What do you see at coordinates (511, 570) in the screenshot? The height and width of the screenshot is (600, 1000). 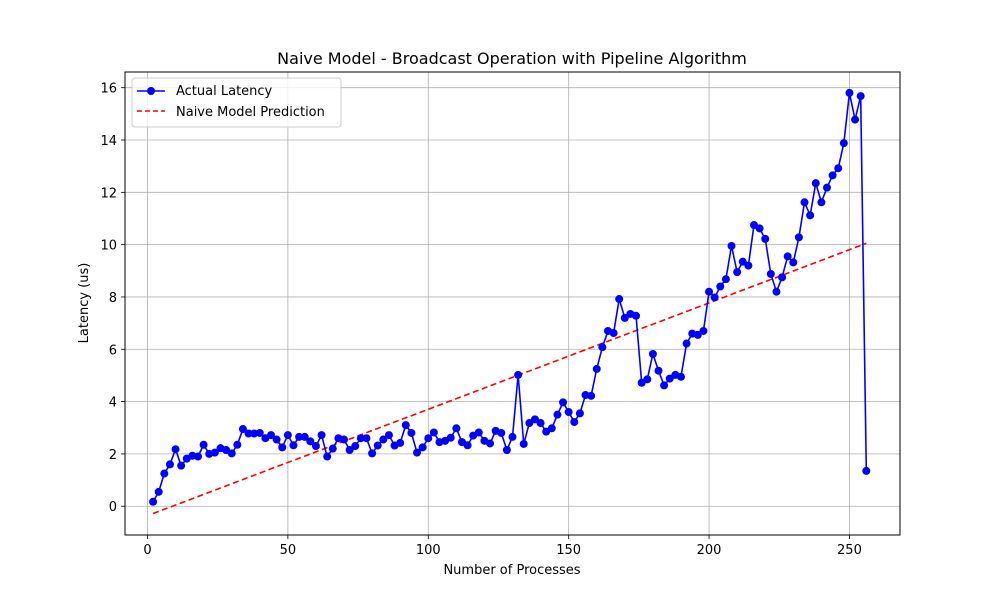 I see `x-axis-label: Number of Processes` at bounding box center [511, 570].